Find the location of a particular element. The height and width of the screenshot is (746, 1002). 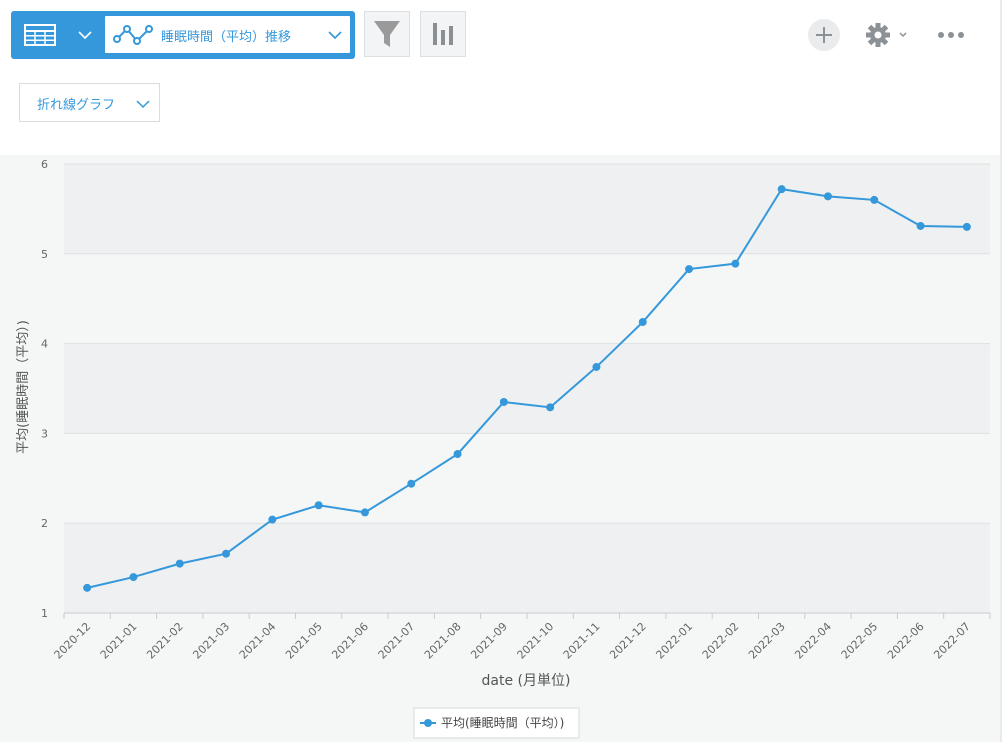

x-tick-label: 2021-03 is located at coordinates (211, 641).